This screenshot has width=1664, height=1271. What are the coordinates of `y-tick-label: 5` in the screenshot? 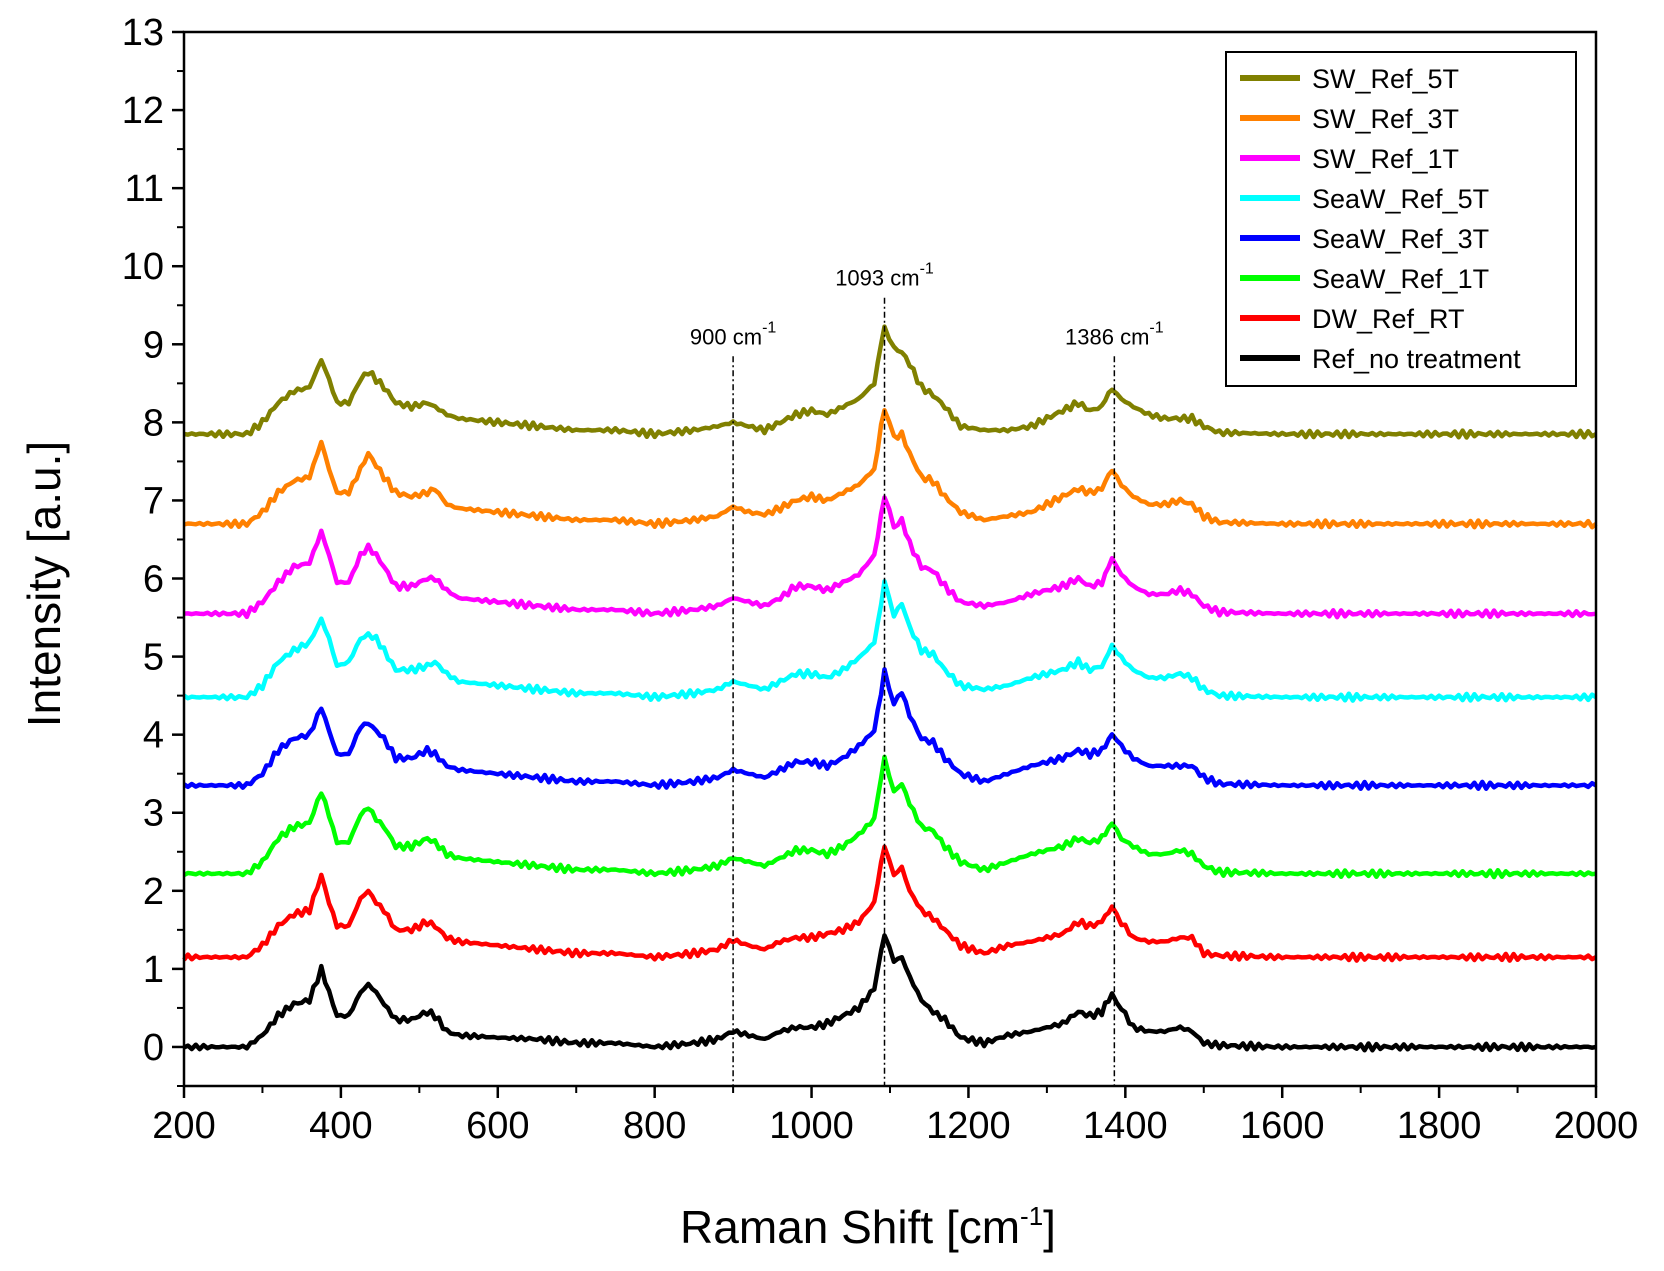 It's located at (153, 658).